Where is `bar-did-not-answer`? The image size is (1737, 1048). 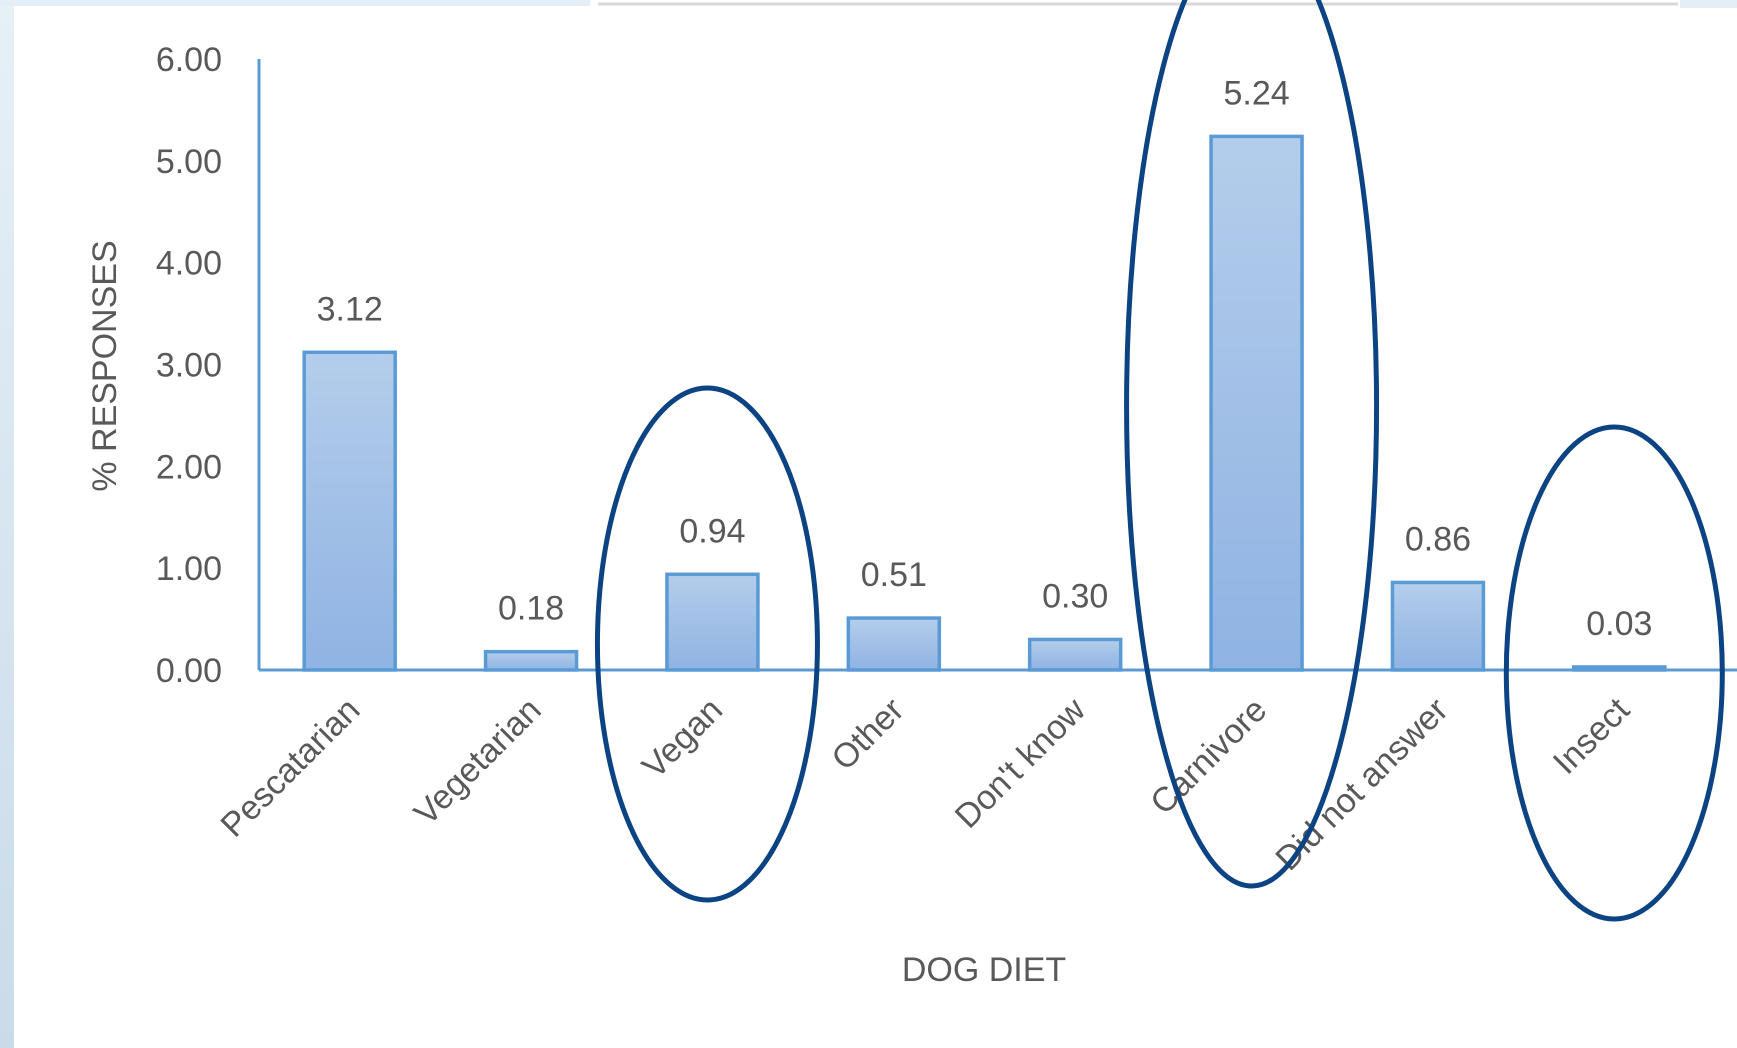 bar-did-not-answer is located at coordinates (1438, 626).